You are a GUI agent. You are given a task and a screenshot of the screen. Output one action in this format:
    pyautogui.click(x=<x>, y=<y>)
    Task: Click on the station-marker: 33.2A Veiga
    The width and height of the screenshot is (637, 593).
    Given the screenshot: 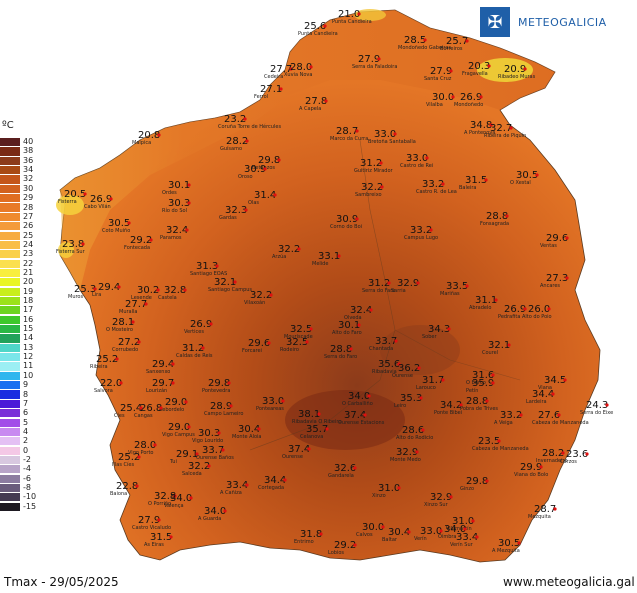 What is the action you would take?
    pyautogui.click(x=508, y=418)
    